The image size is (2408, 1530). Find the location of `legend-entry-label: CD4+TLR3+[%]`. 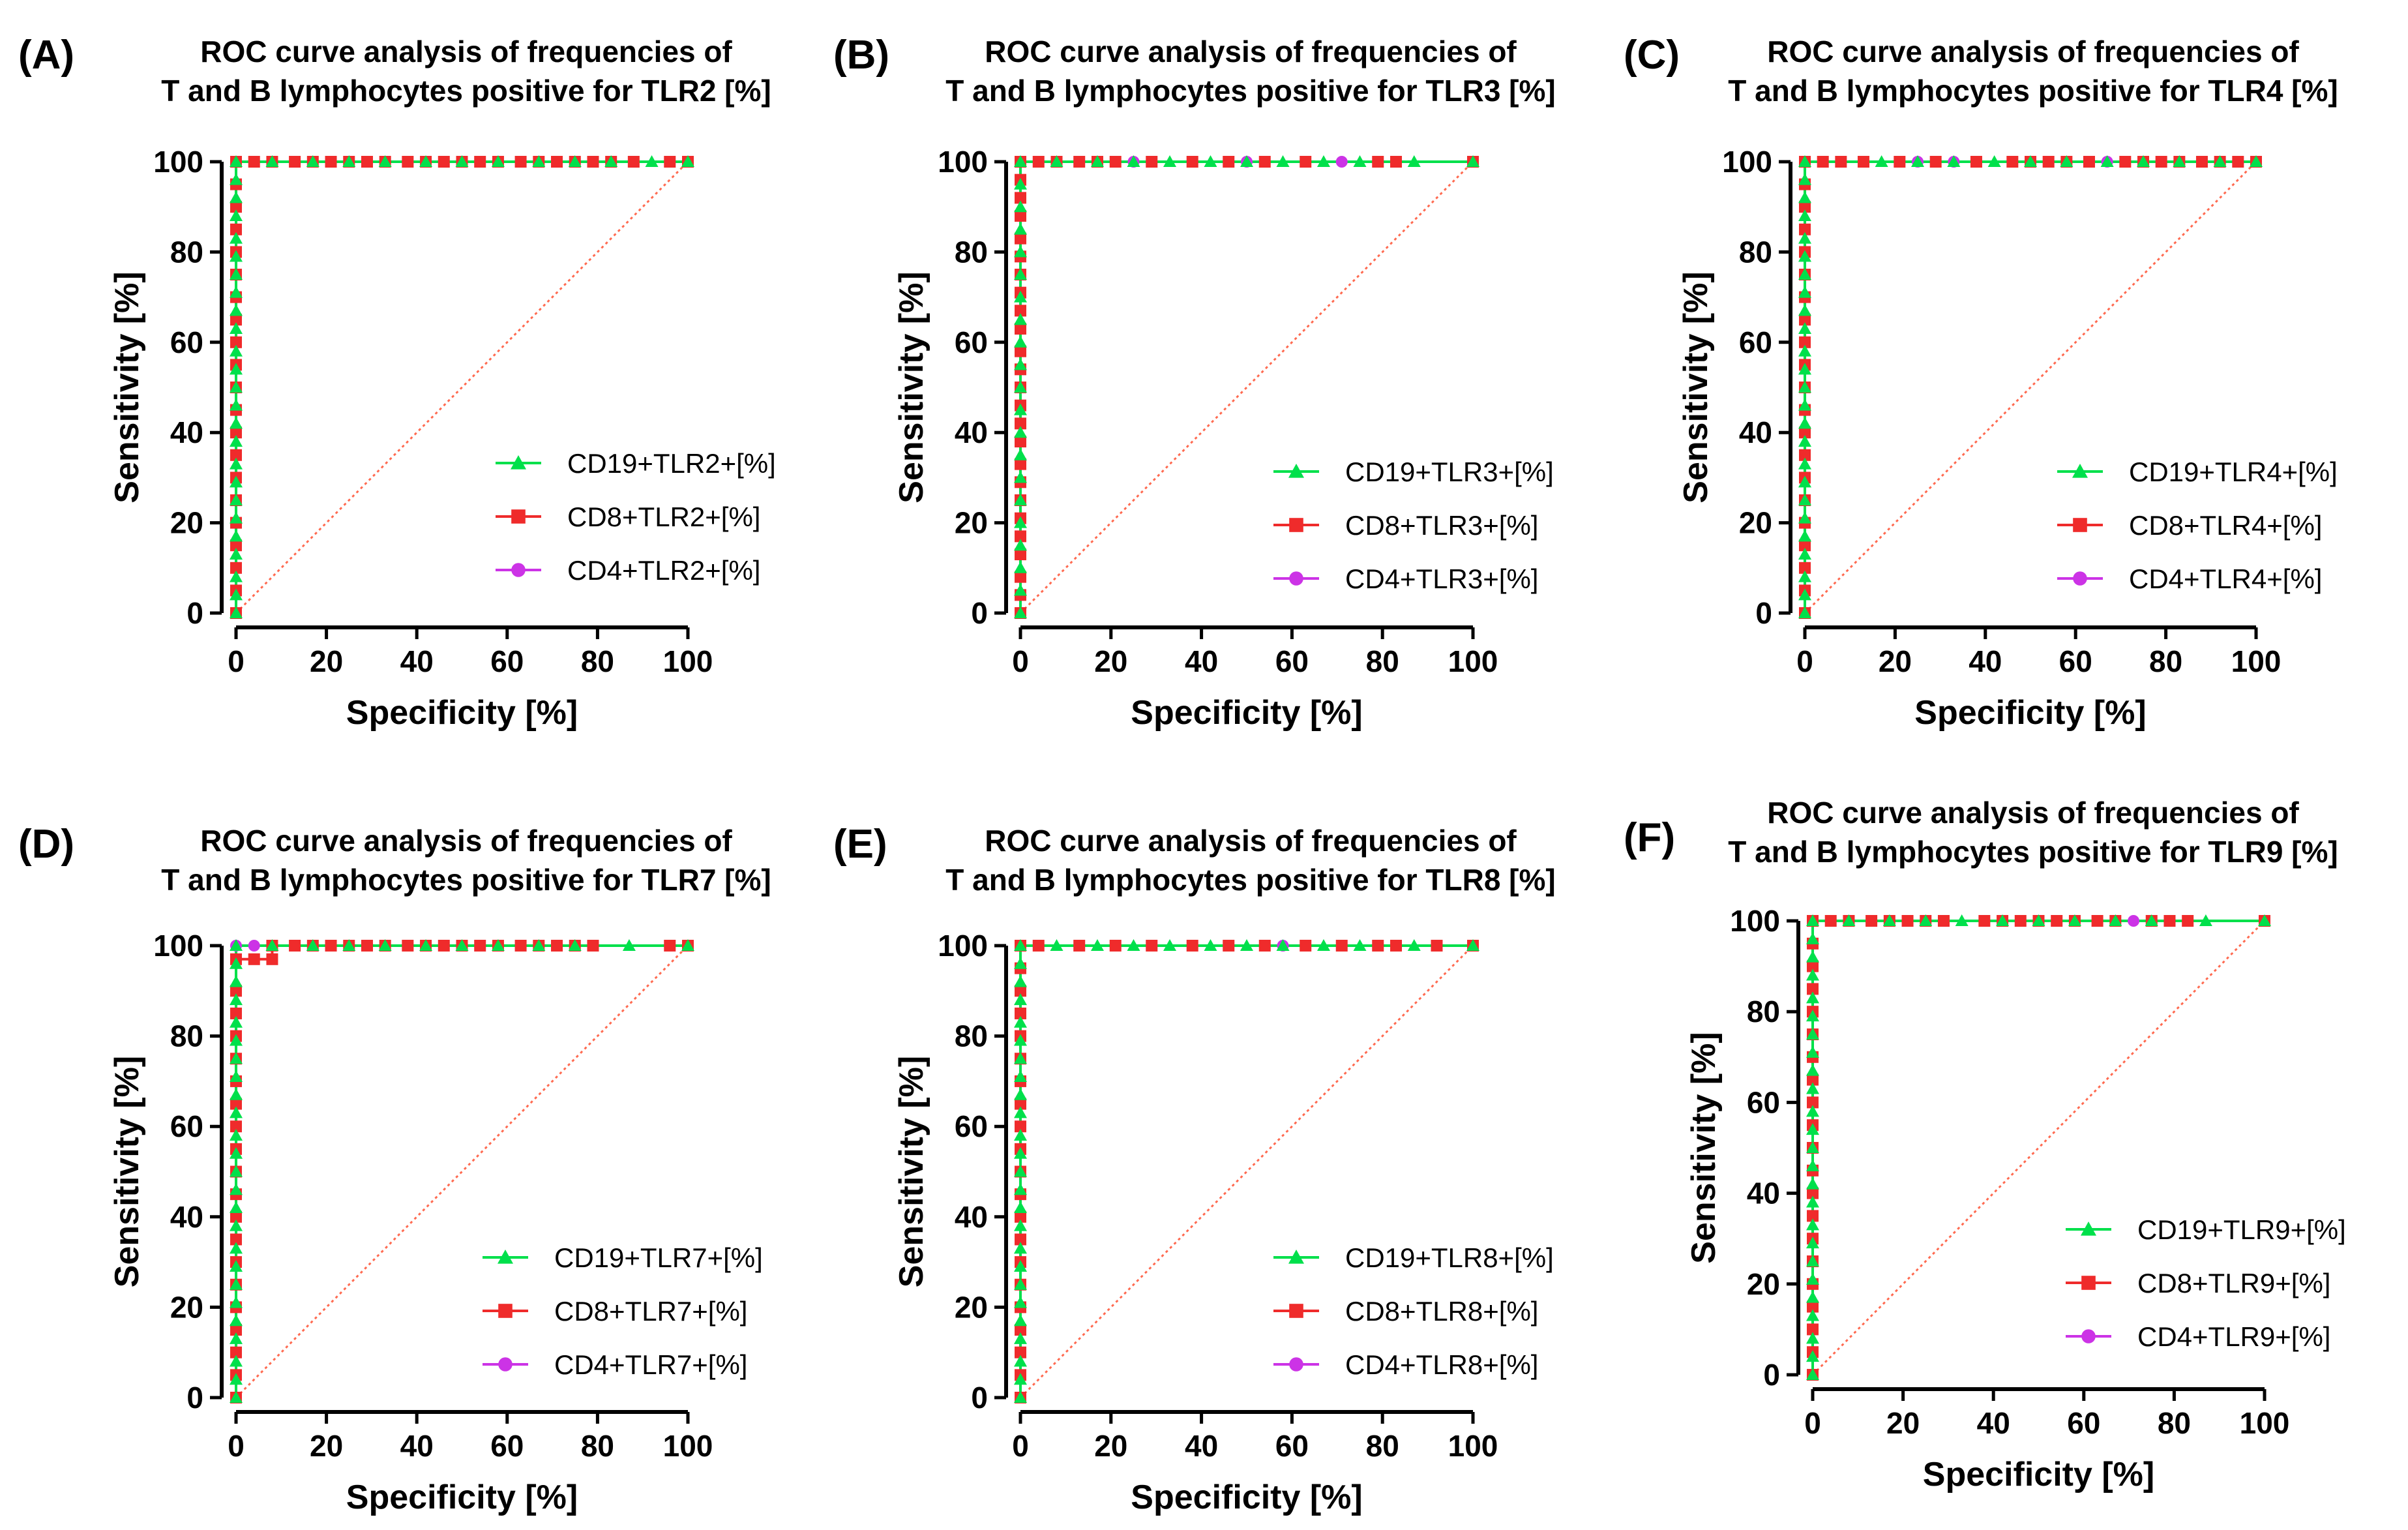

legend-entry-label: CD4+TLR3+[%] is located at coordinates (1441, 579).